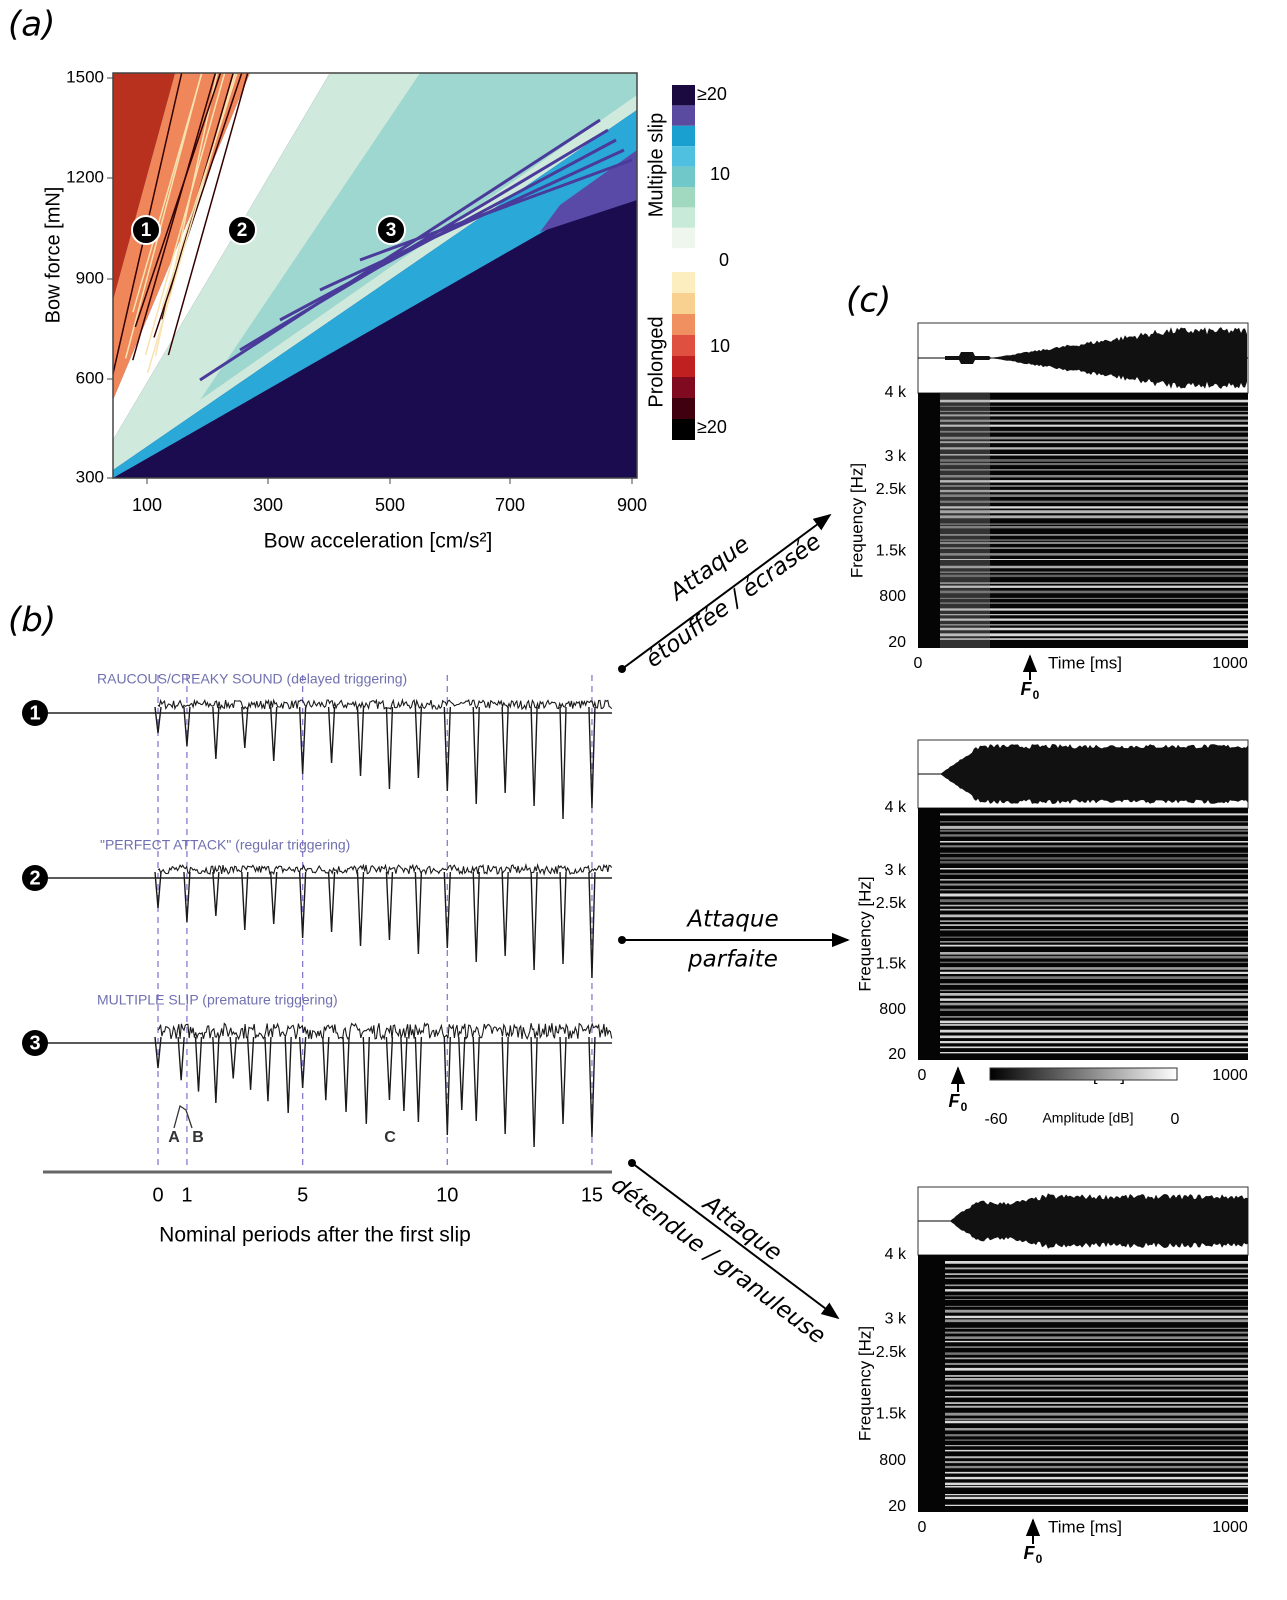 The width and height of the screenshot is (1287, 1600). I want to click on x-tick-label: 0, so click(918, 663).